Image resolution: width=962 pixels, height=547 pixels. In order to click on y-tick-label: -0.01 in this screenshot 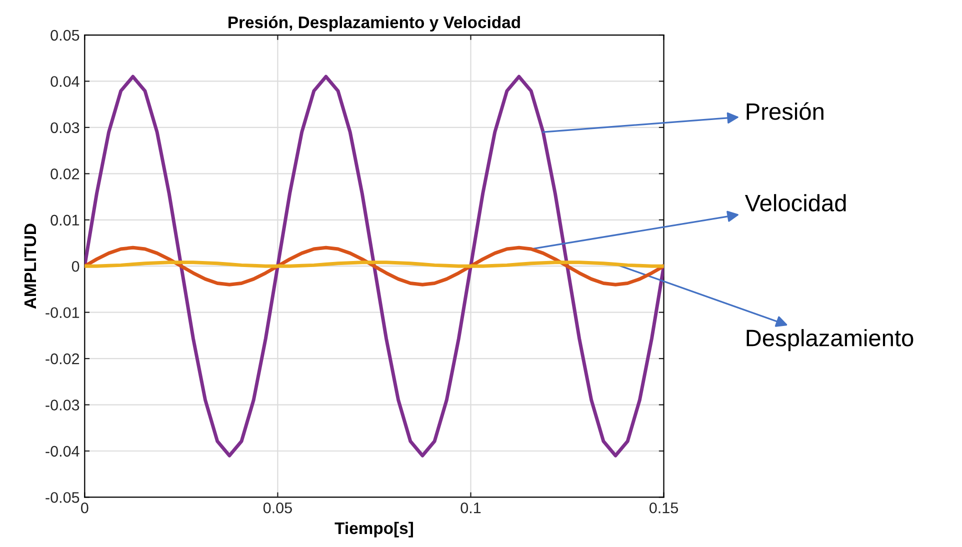, I will do `click(63, 312)`.